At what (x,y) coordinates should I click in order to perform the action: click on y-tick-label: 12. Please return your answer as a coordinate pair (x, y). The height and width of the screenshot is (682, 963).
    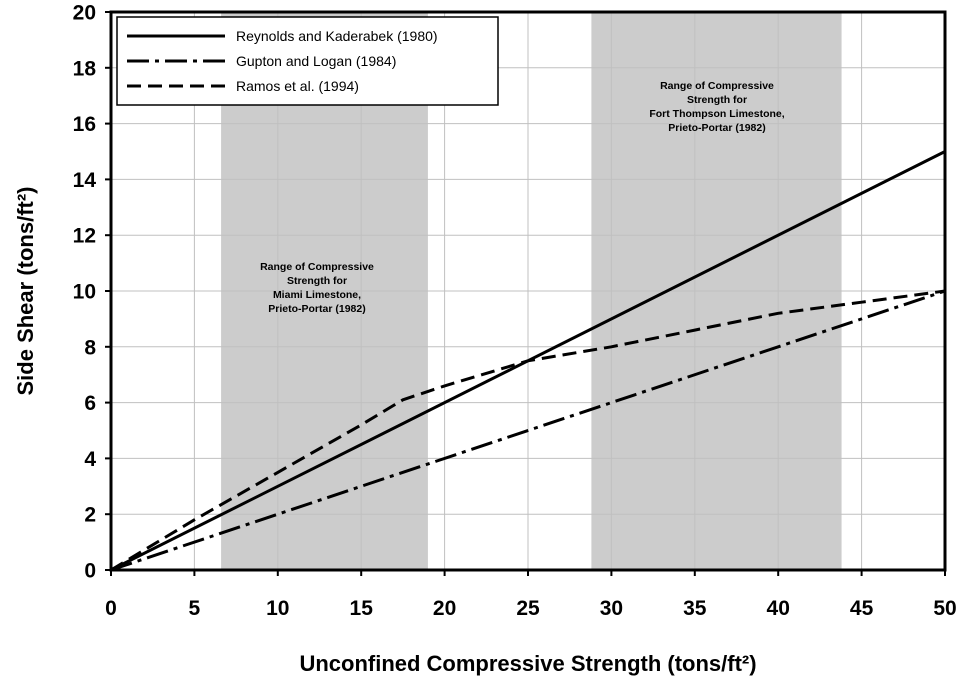
    Looking at the image, I should click on (84, 236).